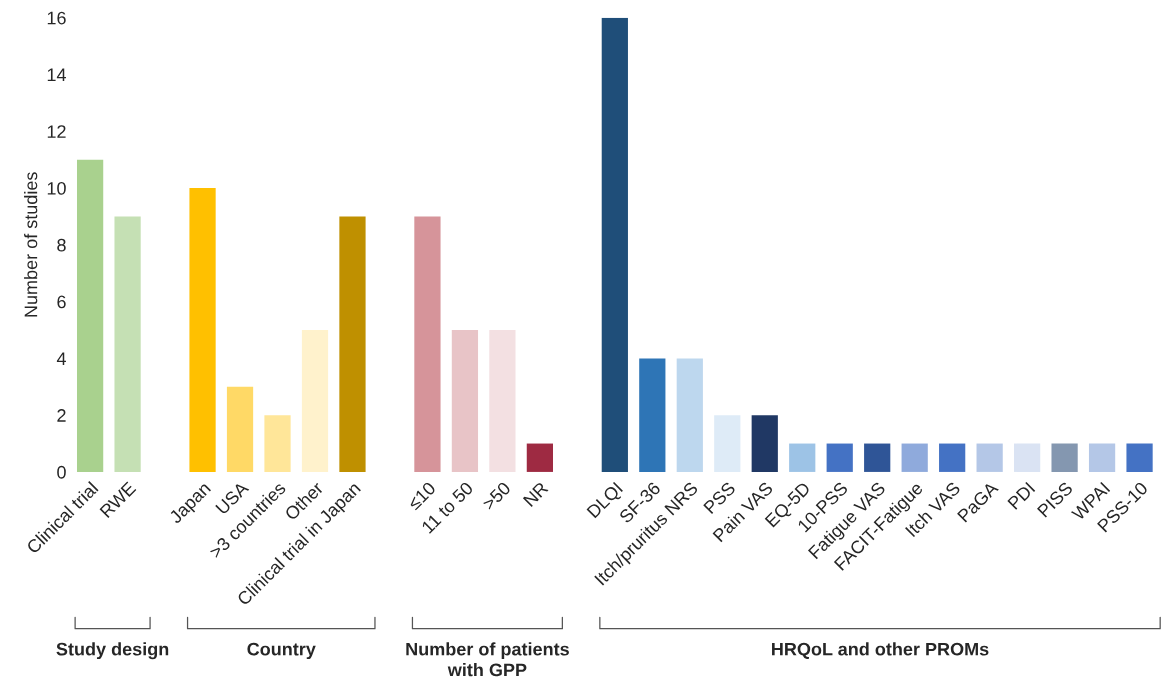  What do you see at coordinates (487, 659) in the screenshot?
I see `text: Number of patients with GPP` at bounding box center [487, 659].